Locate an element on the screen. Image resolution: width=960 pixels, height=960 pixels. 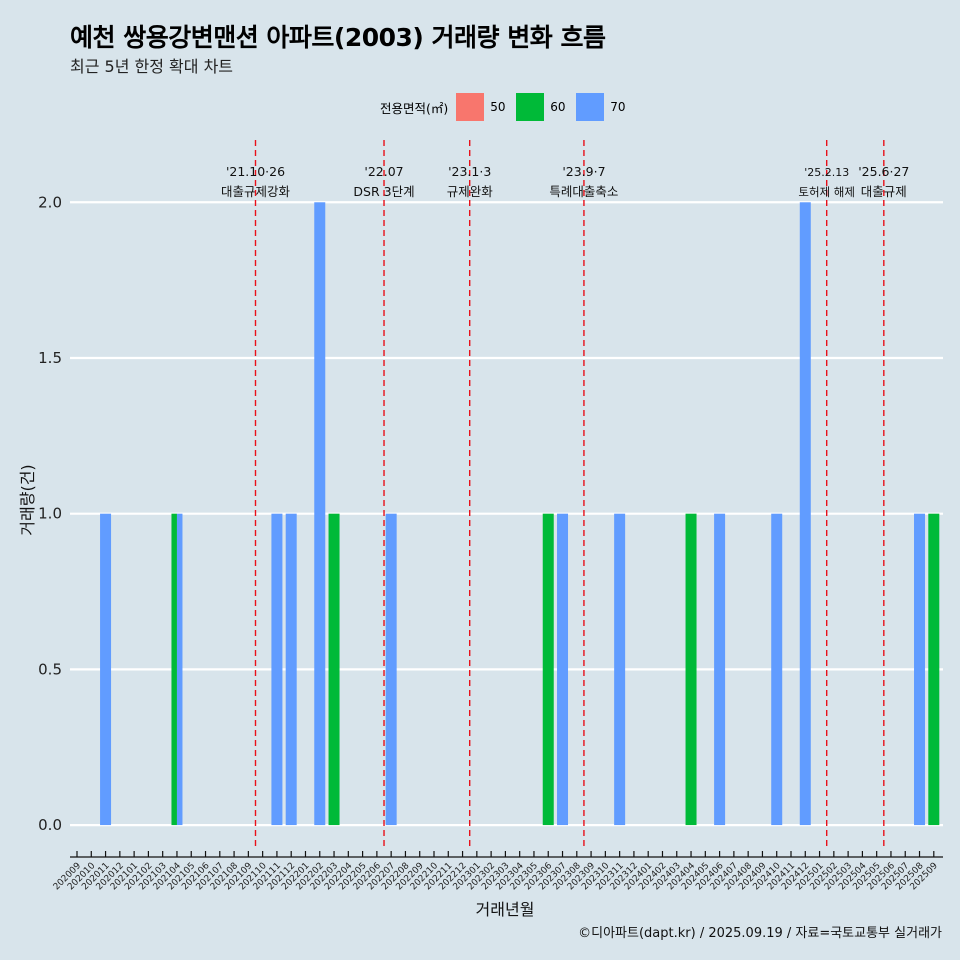
legend-item-70: 70 is located at coordinates (604, 107).